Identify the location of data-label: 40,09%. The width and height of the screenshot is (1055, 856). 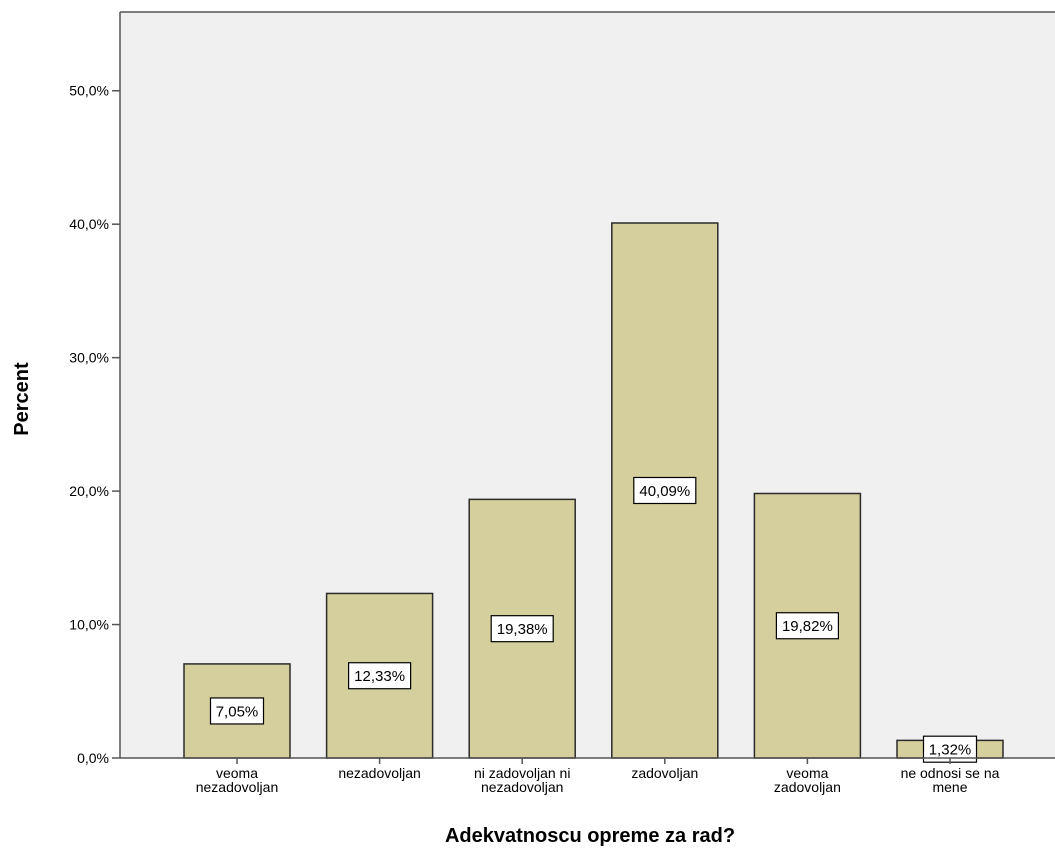
(665, 490).